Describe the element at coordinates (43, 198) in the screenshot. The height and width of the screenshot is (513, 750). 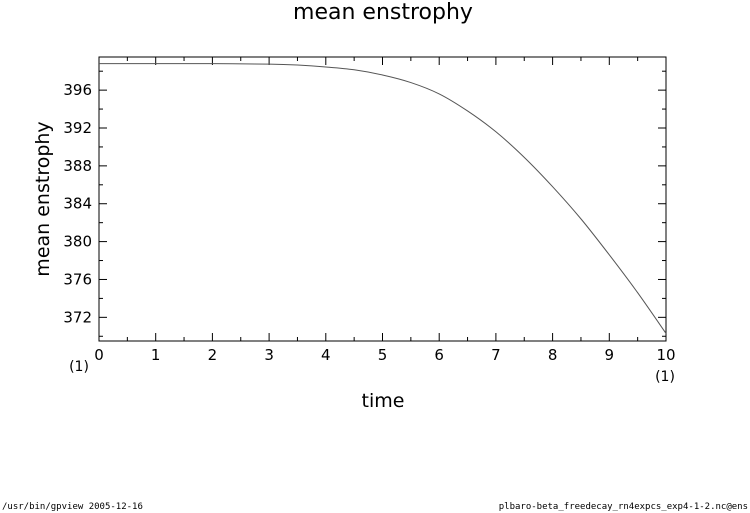
I see `y-axis-label: mean enstrophy` at that location.